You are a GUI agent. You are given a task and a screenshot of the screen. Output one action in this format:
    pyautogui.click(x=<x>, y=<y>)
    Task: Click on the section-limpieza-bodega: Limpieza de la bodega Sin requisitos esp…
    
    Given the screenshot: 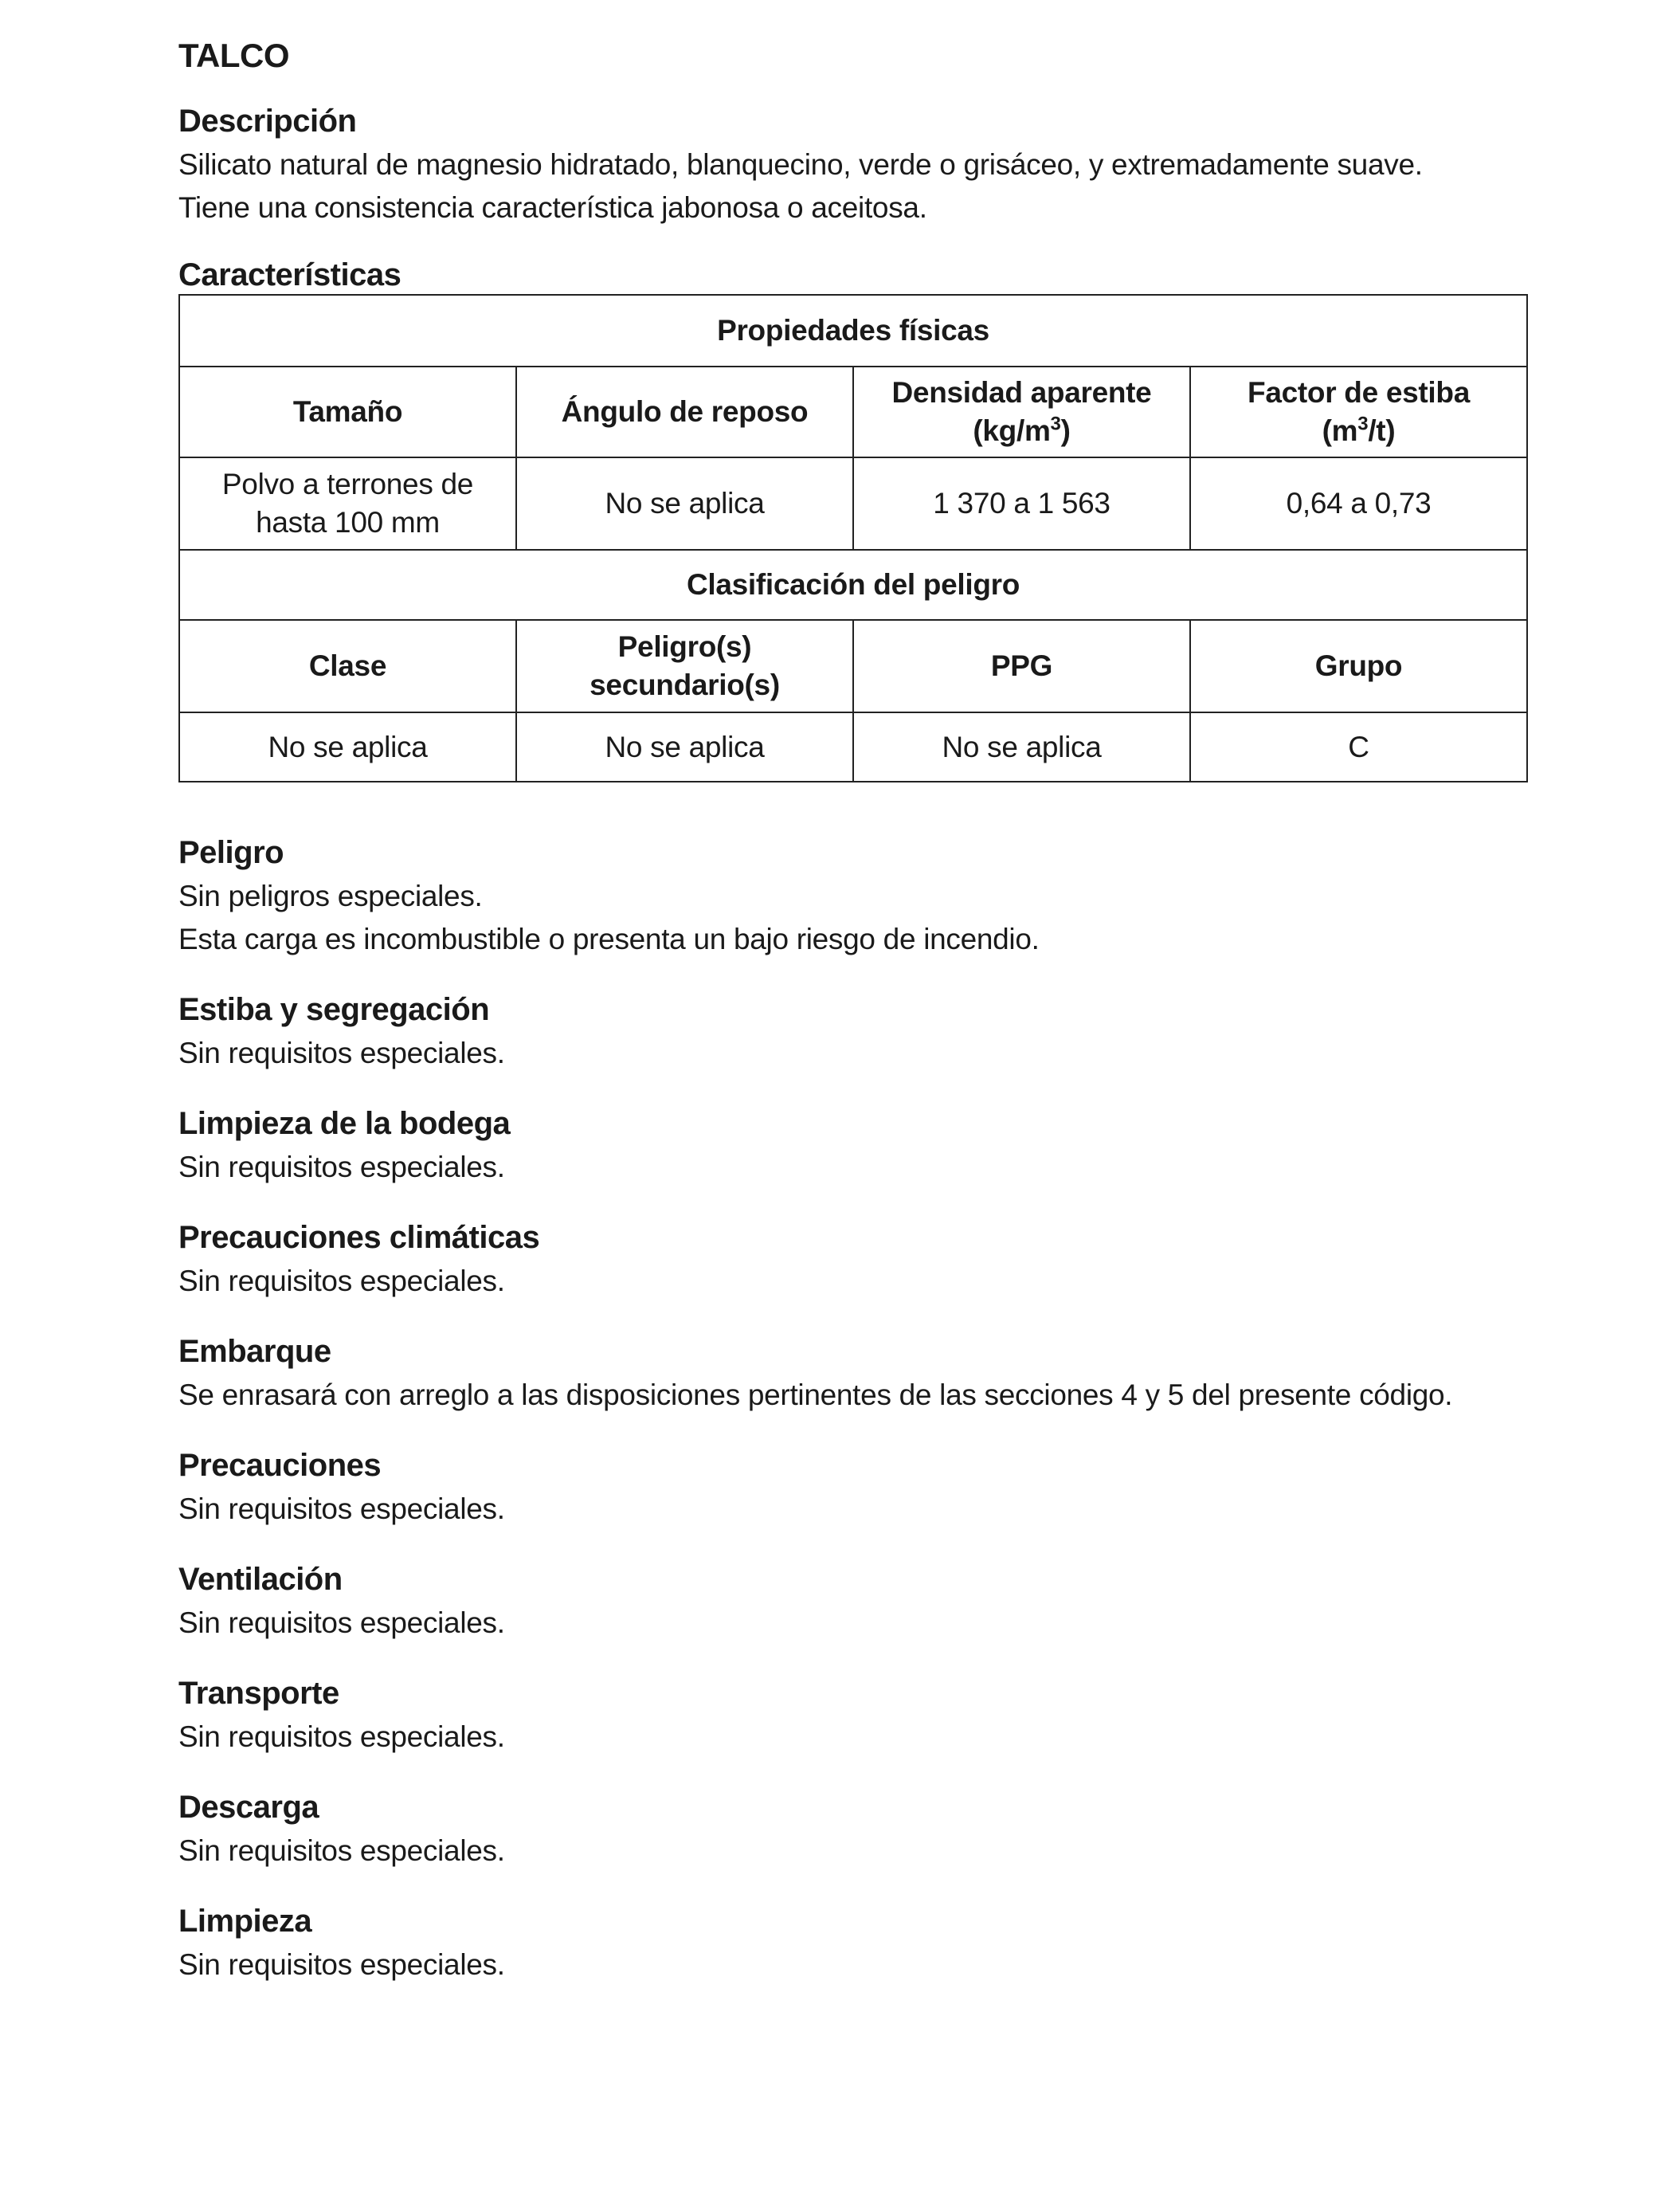 What is the action you would take?
    pyautogui.click(x=853, y=1145)
    